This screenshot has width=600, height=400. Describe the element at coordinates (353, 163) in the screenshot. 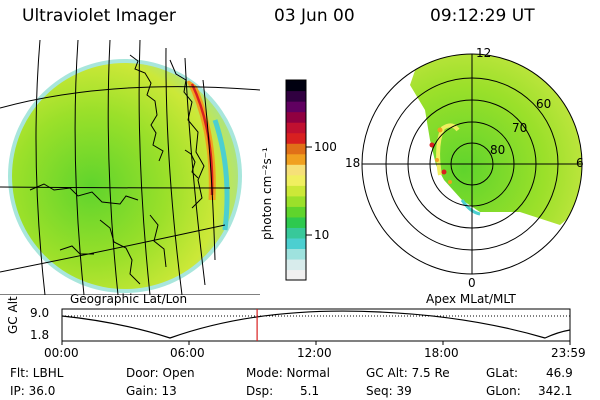

I see `polar-mlt-18: 18` at that location.